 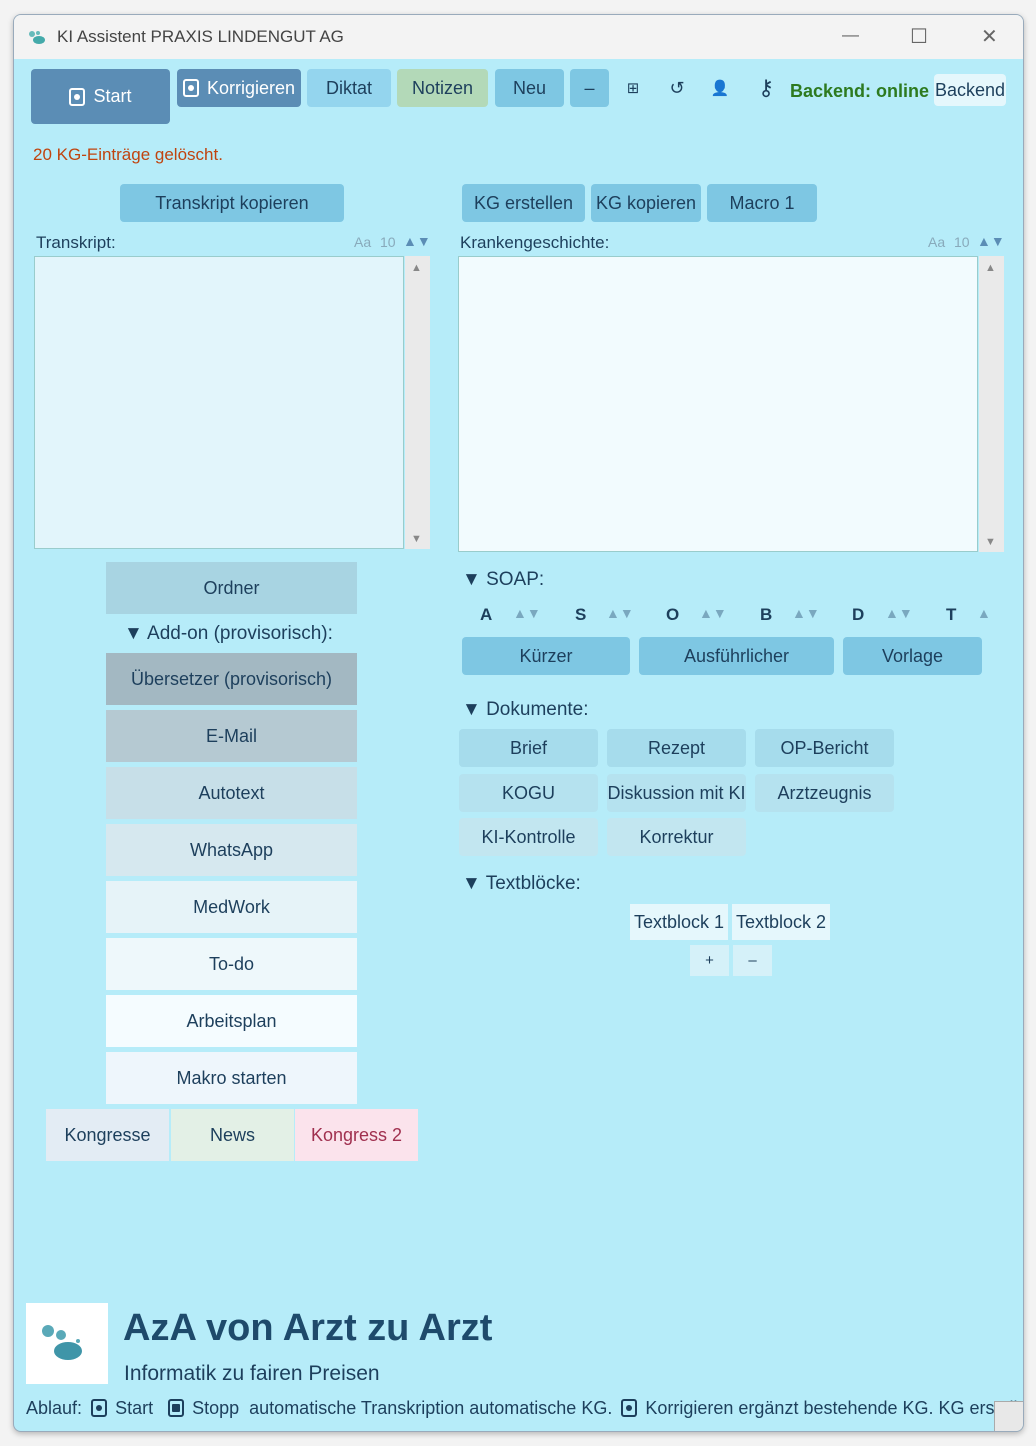 I want to click on droplets-logo-icon, so click(x=62, y=1342).